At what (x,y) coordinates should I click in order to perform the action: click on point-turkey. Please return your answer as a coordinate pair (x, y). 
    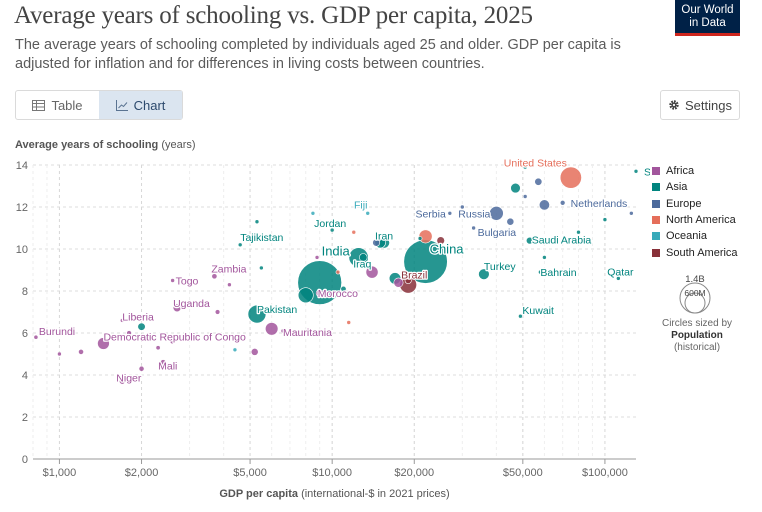
    Looking at the image, I should click on (484, 274).